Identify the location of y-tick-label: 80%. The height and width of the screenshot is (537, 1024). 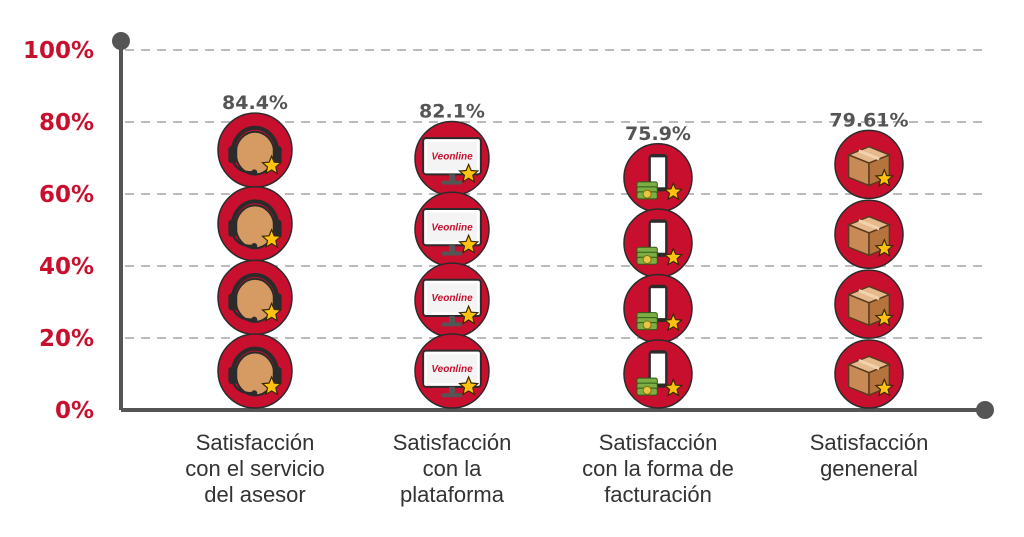
(66, 123).